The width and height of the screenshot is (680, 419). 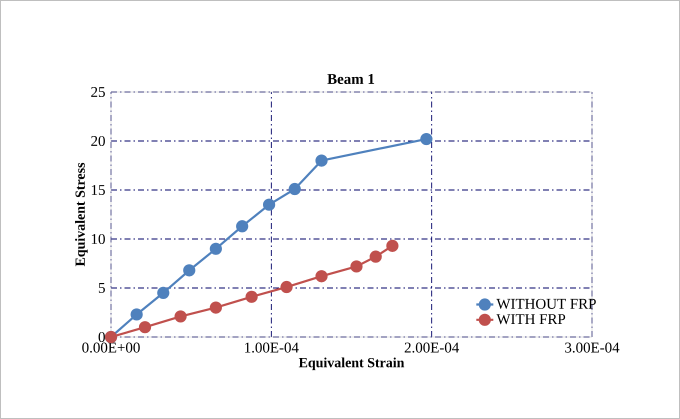 I want to click on y-tick-label: 5, so click(x=101, y=288).